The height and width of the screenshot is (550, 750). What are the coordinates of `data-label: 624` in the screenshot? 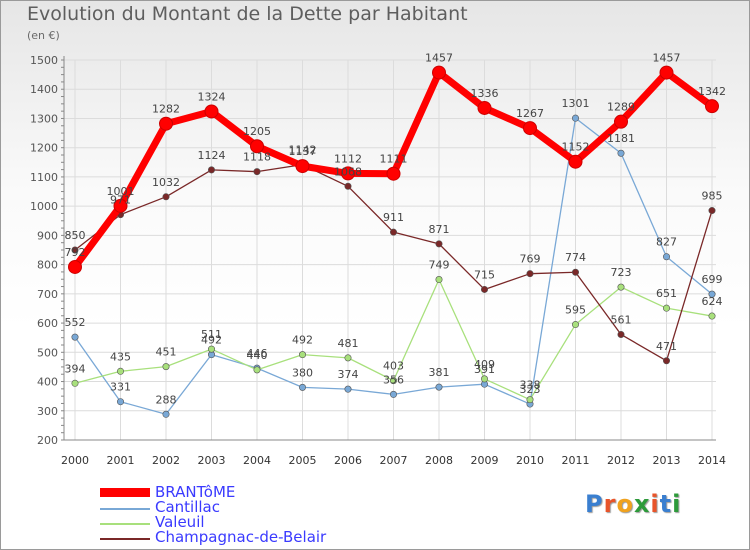 It's located at (712, 301).